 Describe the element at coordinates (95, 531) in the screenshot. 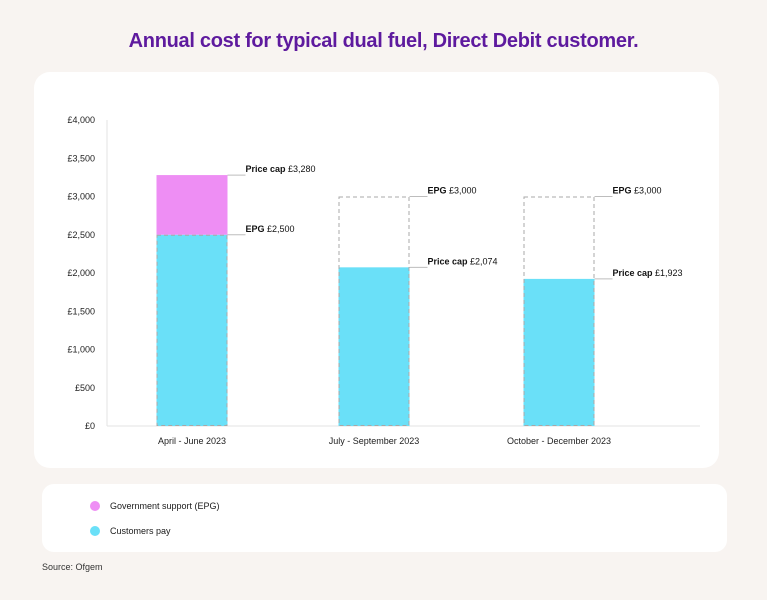

I see `legend-swatch-customers` at that location.